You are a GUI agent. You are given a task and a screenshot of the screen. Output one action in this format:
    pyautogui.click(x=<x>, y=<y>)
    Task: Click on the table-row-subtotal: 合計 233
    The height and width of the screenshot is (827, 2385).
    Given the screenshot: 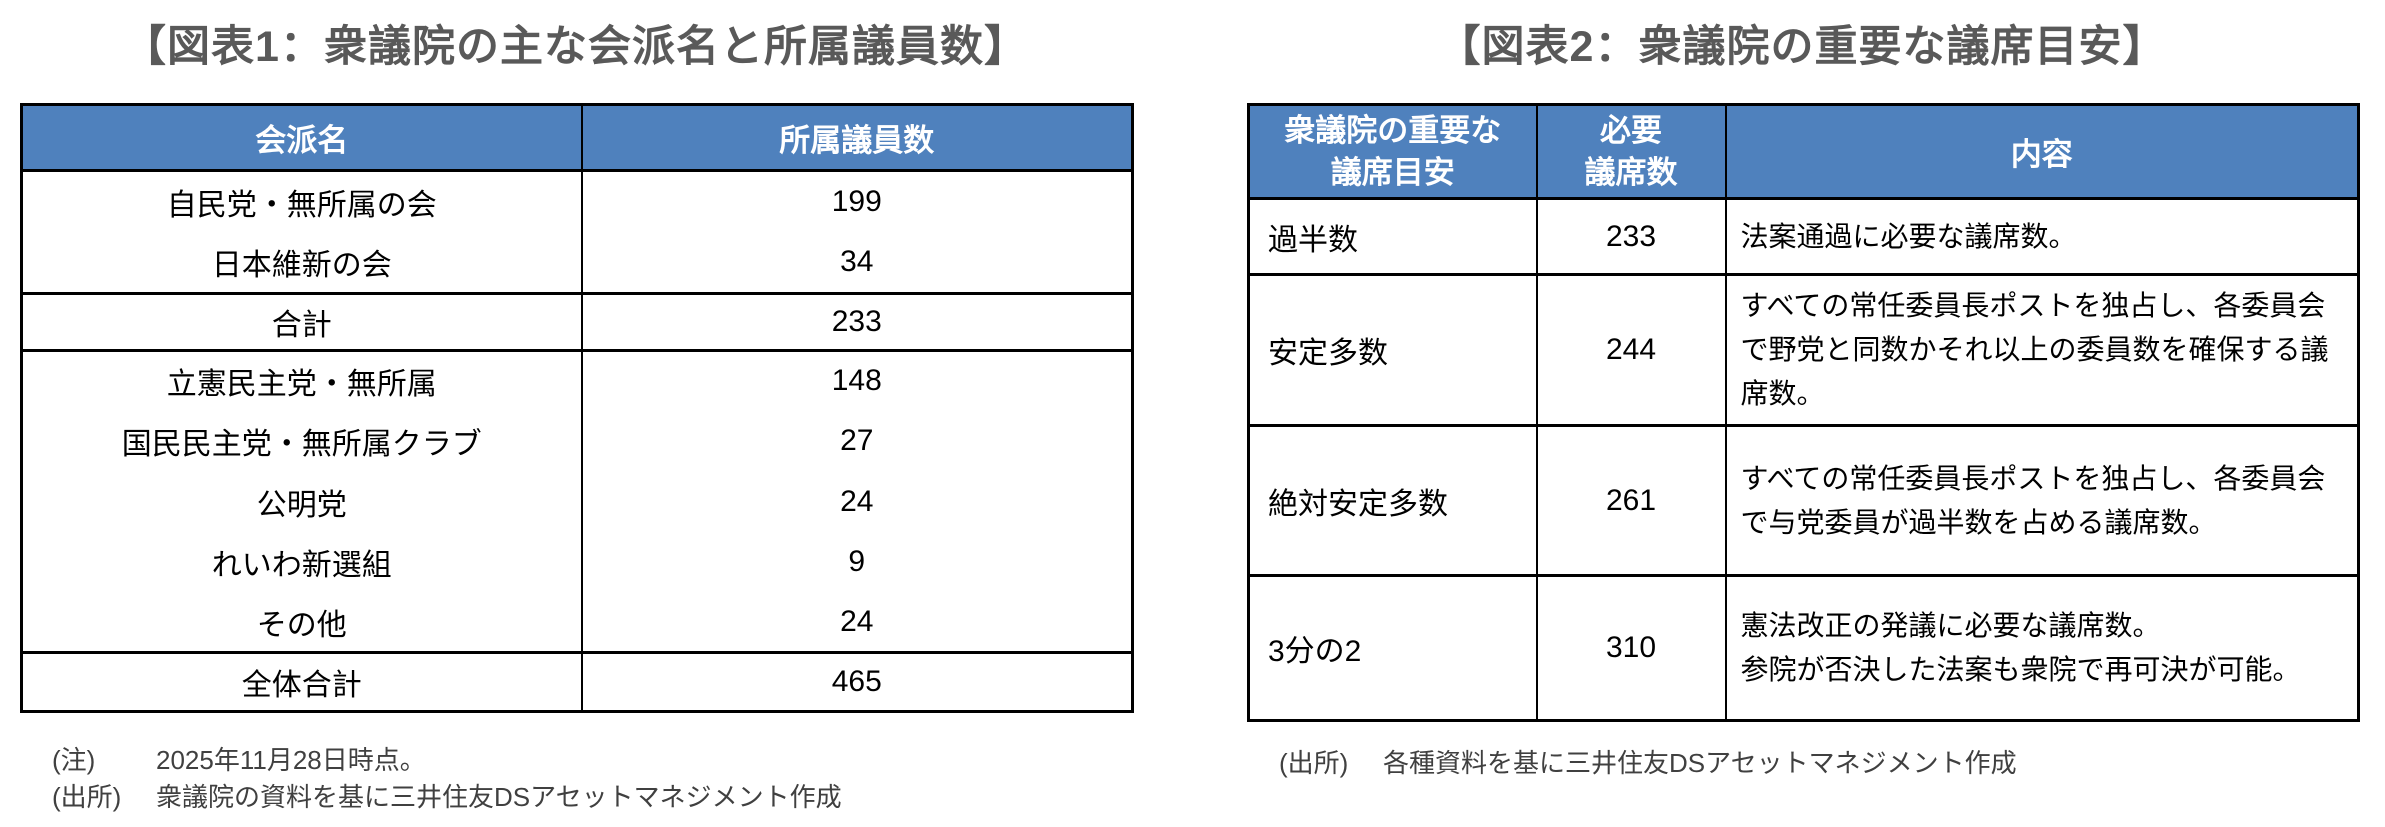 What is the action you would take?
    pyautogui.click(x=577, y=322)
    